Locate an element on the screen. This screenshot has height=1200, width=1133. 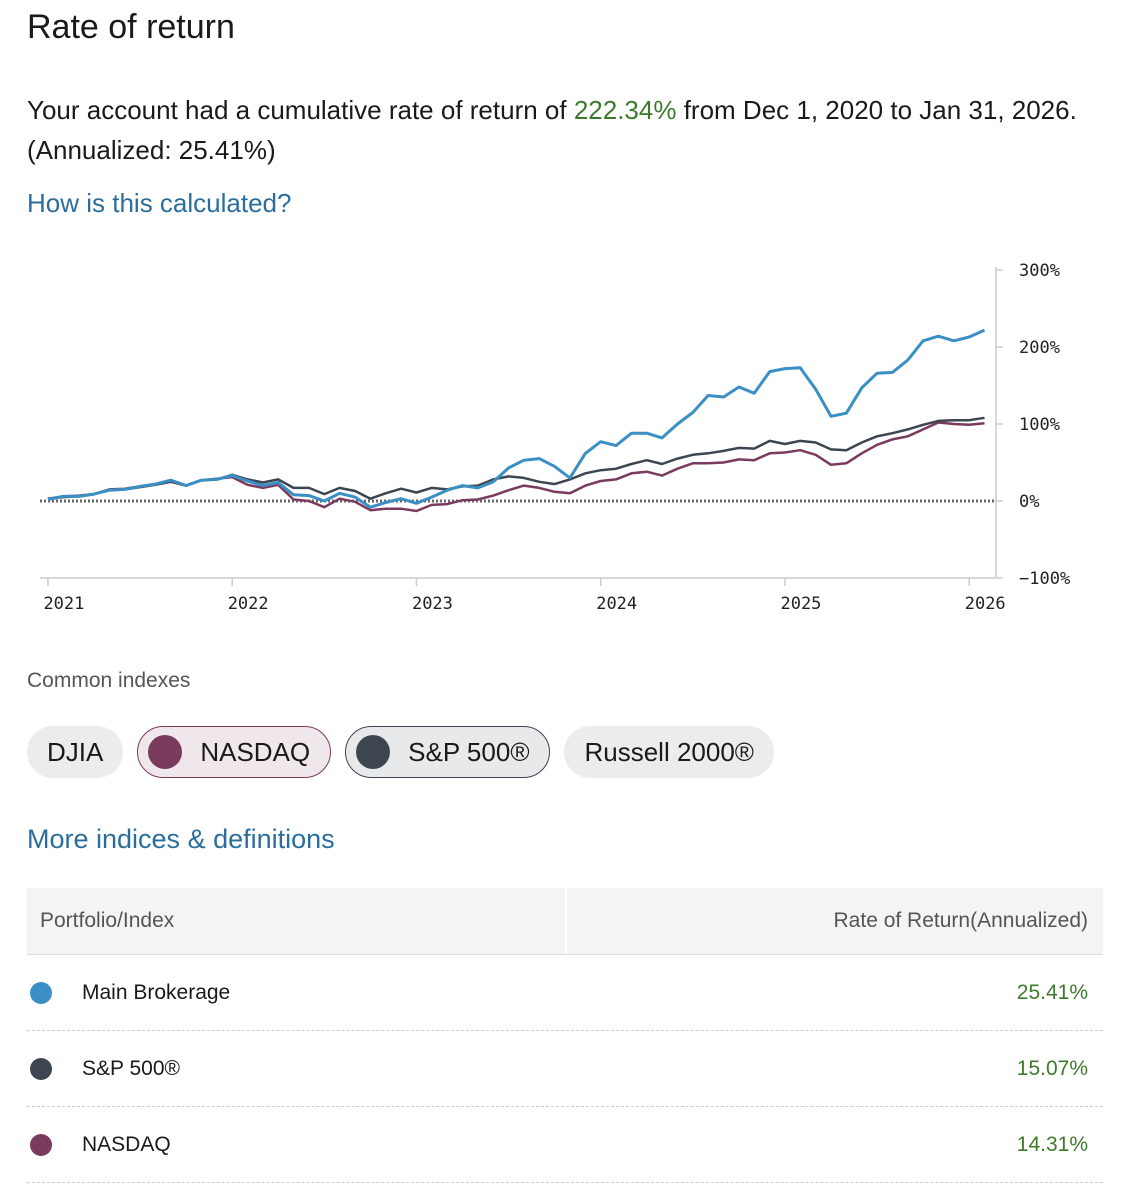
table-row: S&P 500® 15.07% is located at coordinates (565, 1069).